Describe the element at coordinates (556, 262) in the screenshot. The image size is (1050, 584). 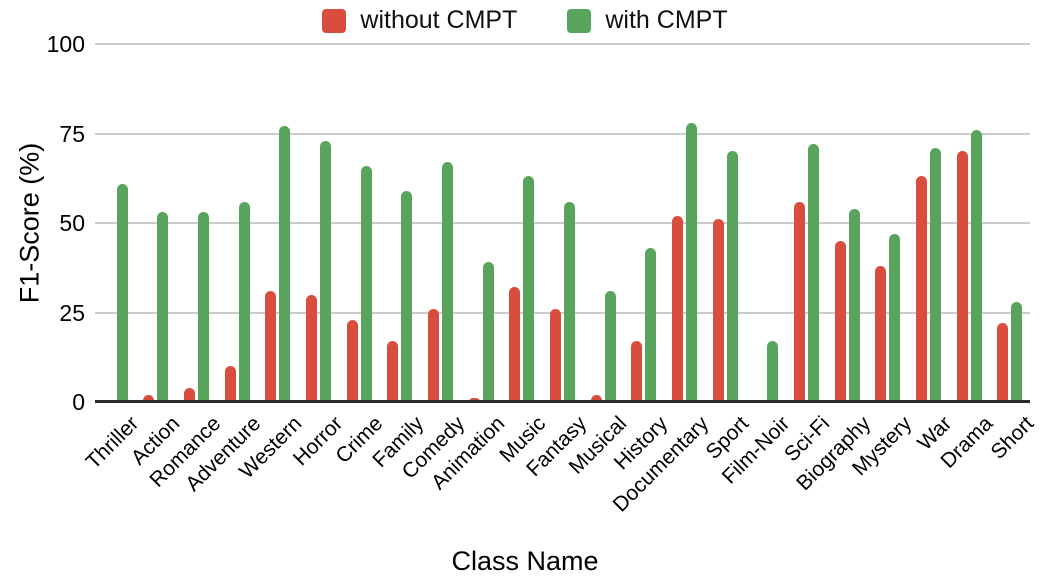
I see `bar-group-fantasy: Fantasy` at that location.